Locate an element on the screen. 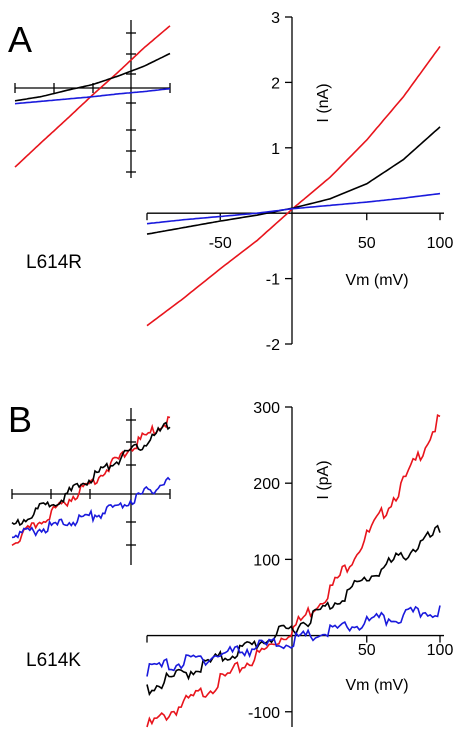 The width and height of the screenshot is (457, 730). y-axis-label: I (pA) is located at coordinates (323, 479).